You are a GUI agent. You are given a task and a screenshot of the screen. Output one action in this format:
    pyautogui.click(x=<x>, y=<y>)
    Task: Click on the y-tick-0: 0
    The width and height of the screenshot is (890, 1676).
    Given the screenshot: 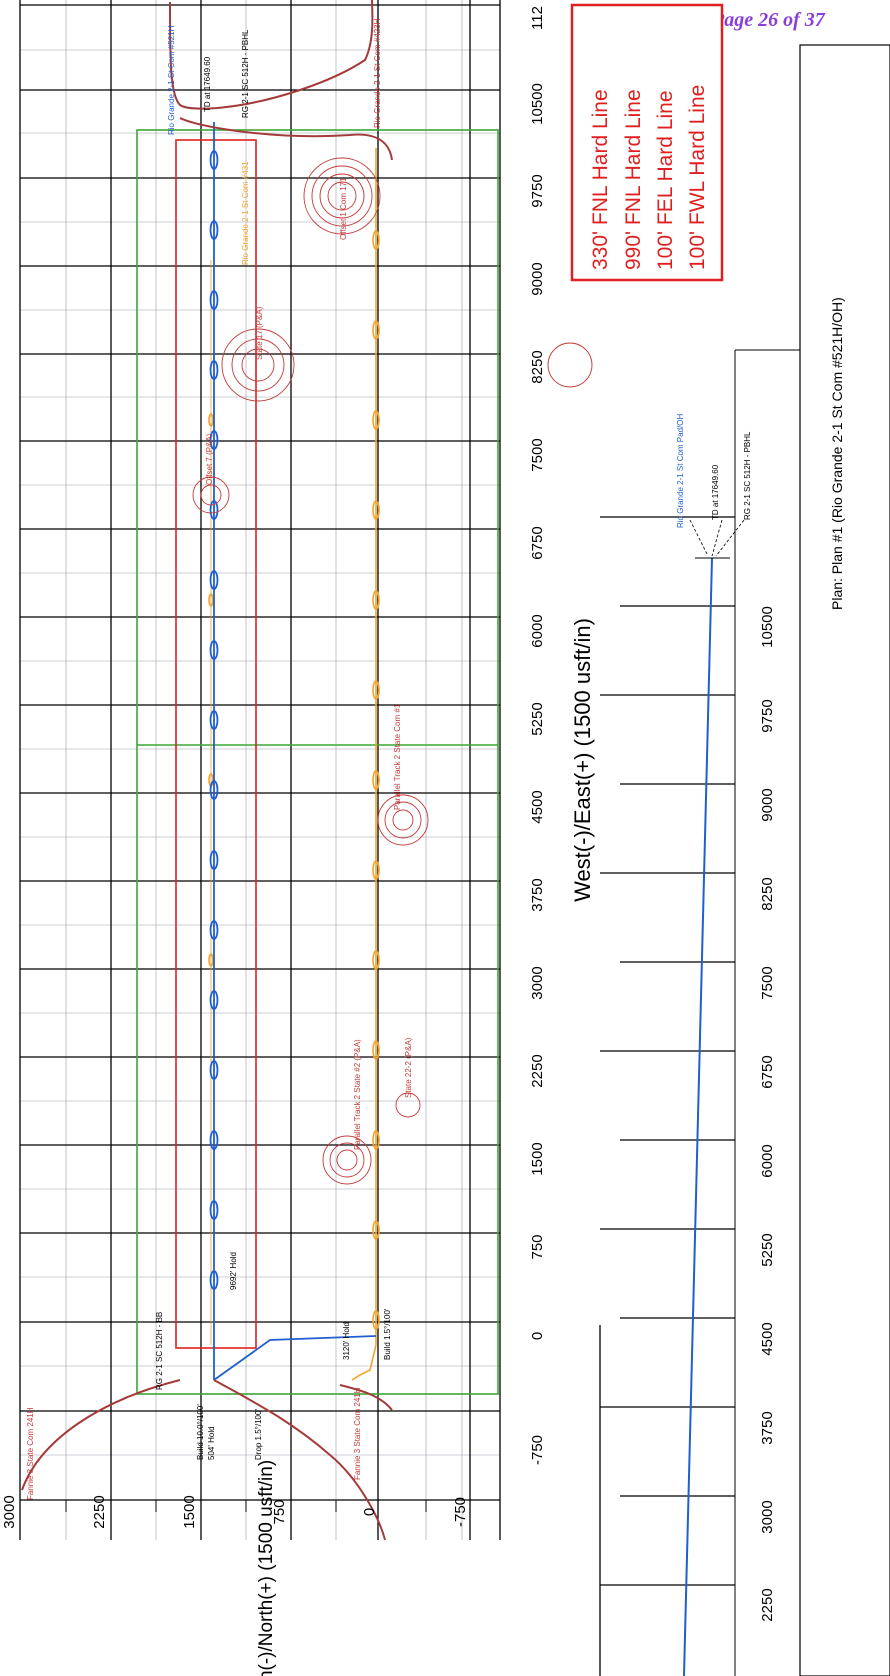 What is the action you would take?
    pyautogui.click(x=369, y=1512)
    